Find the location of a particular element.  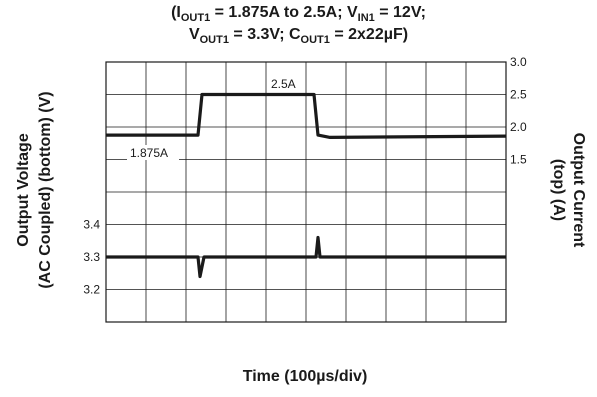

right-tick-label: 2.5 is located at coordinates (518, 95).